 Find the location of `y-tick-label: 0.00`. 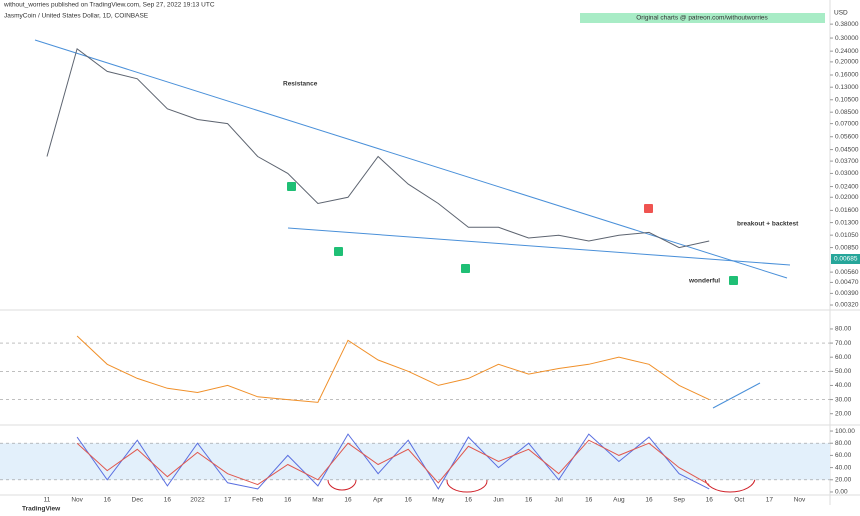

y-tick-label: 0.00 is located at coordinates (841, 492).